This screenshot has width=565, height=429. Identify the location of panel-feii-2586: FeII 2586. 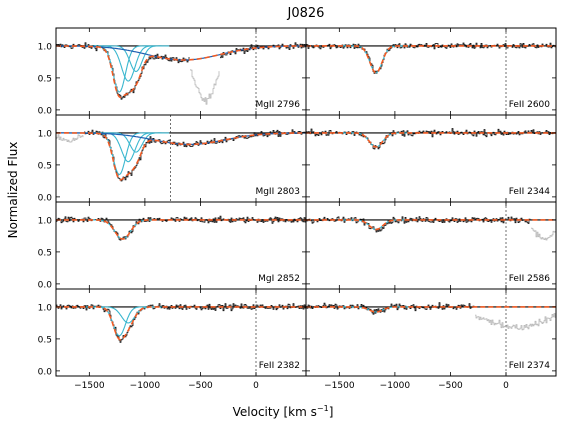
(431, 245).